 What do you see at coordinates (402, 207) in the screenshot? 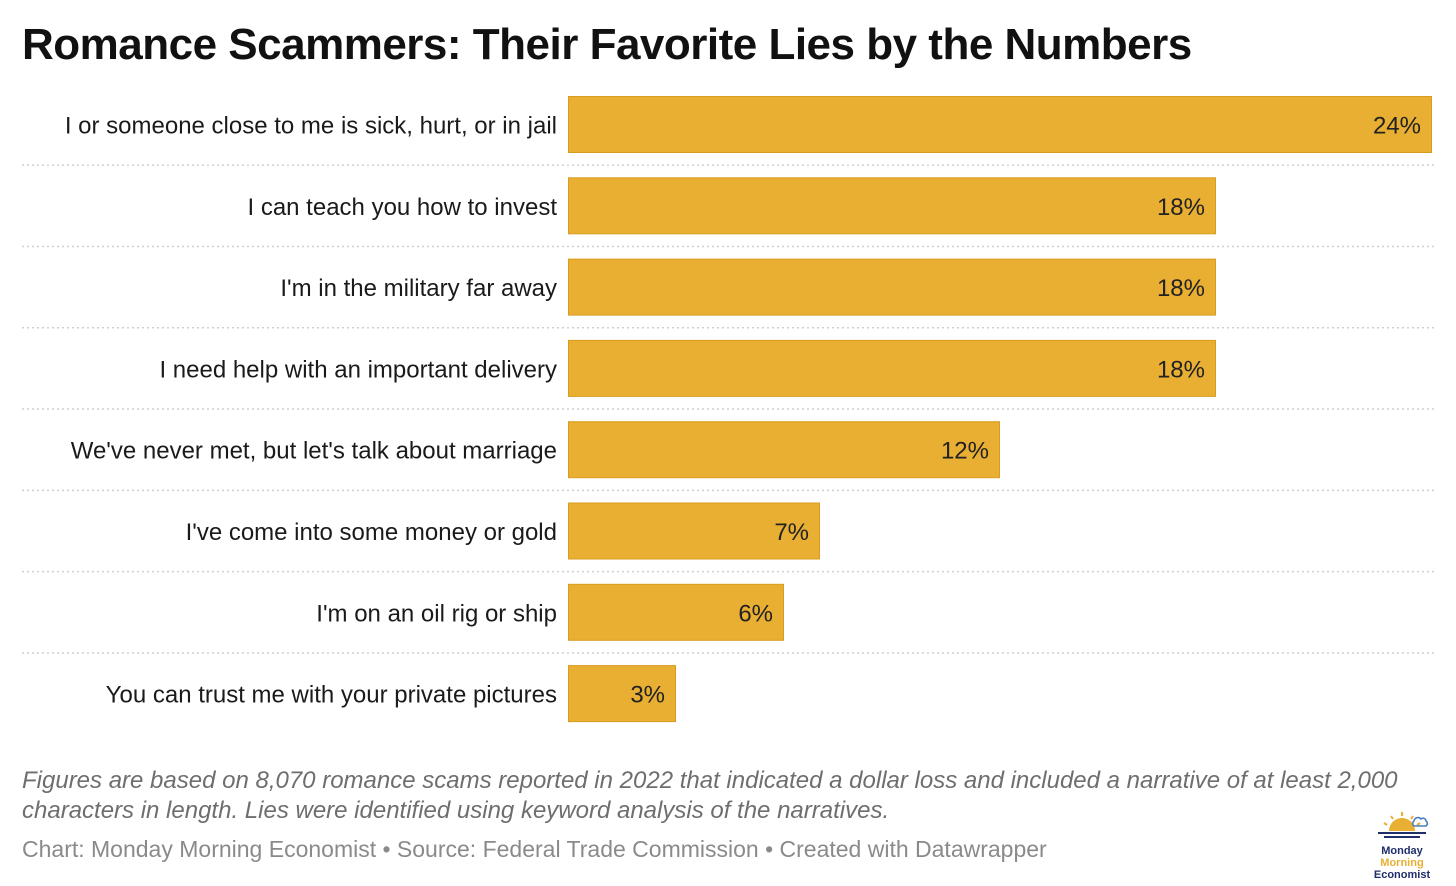
I see `category-label: I can teach you how to invest` at bounding box center [402, 207].